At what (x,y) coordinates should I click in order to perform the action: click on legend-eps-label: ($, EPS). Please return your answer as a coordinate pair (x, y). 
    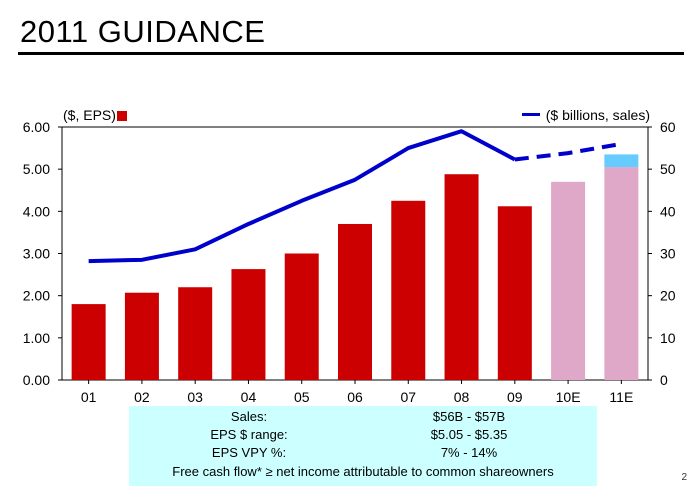
    Looking at the image, I should click on (89, 115).